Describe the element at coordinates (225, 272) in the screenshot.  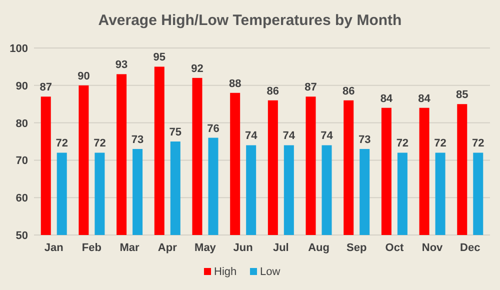
I see `legend-label: High` at that location.